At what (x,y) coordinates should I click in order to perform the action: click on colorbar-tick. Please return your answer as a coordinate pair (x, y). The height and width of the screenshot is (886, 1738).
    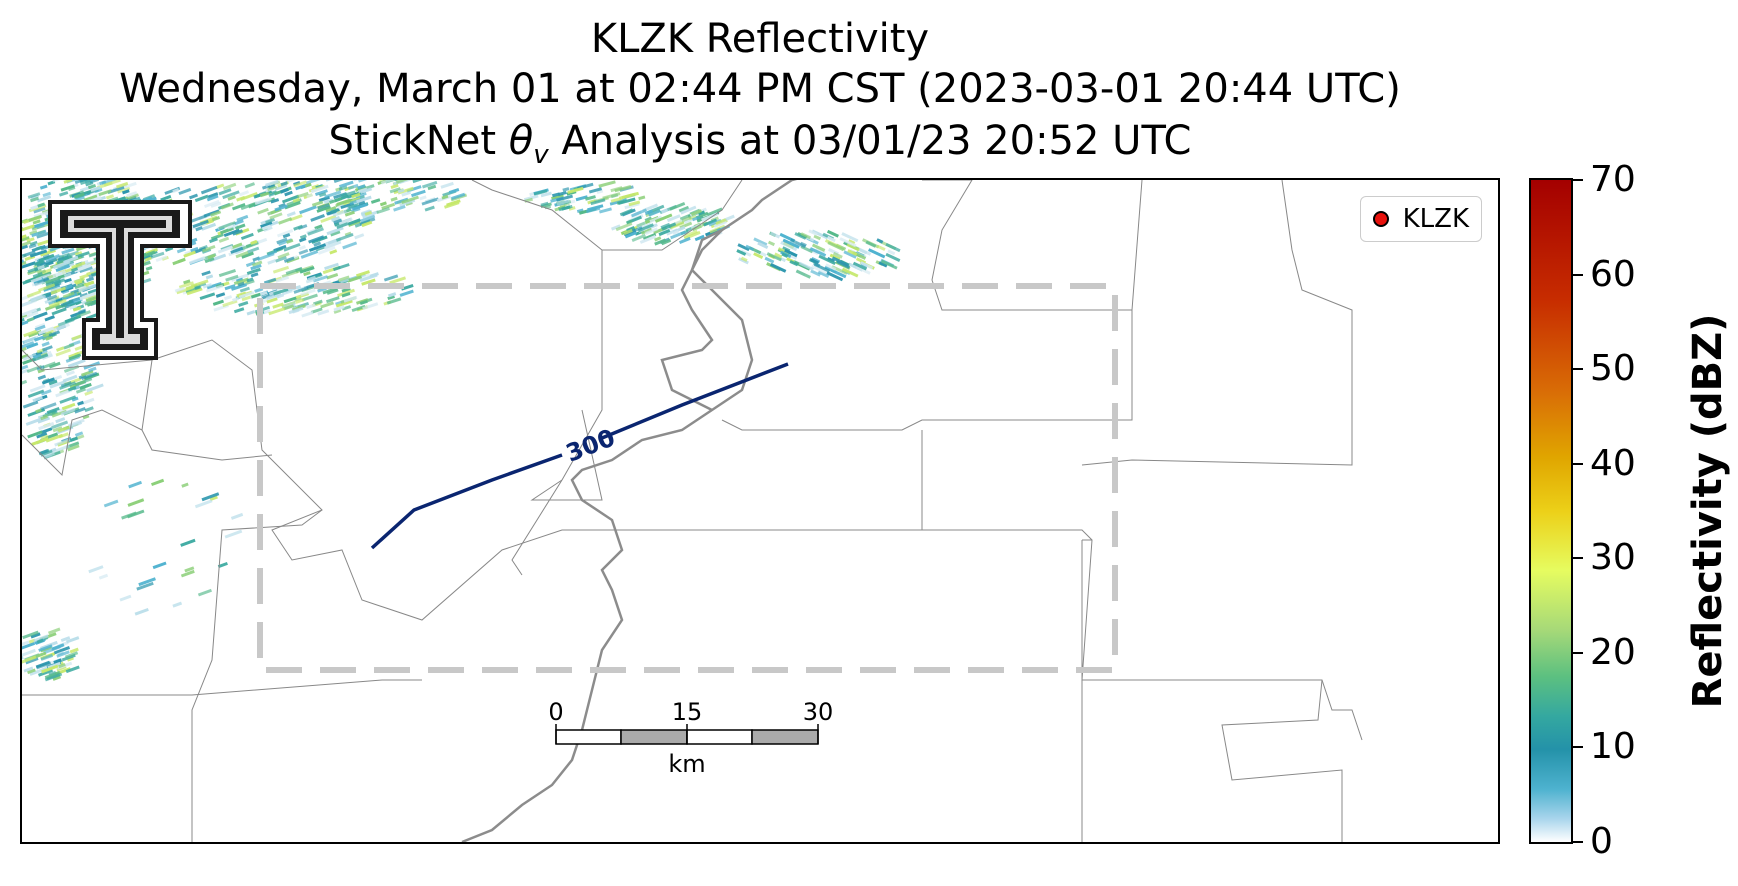
    Looking at the image, I should click on (1578, 652).